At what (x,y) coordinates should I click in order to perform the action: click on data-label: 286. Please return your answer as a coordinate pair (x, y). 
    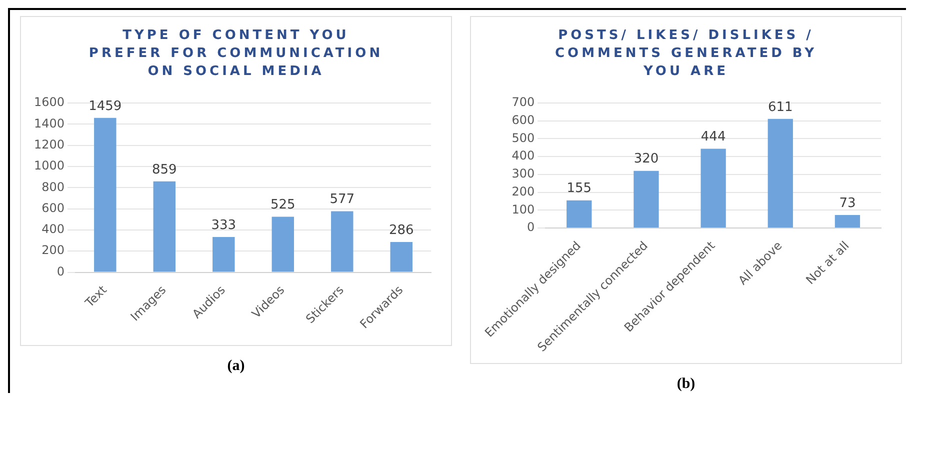
    Looking at the image, I should click on (401, 230).